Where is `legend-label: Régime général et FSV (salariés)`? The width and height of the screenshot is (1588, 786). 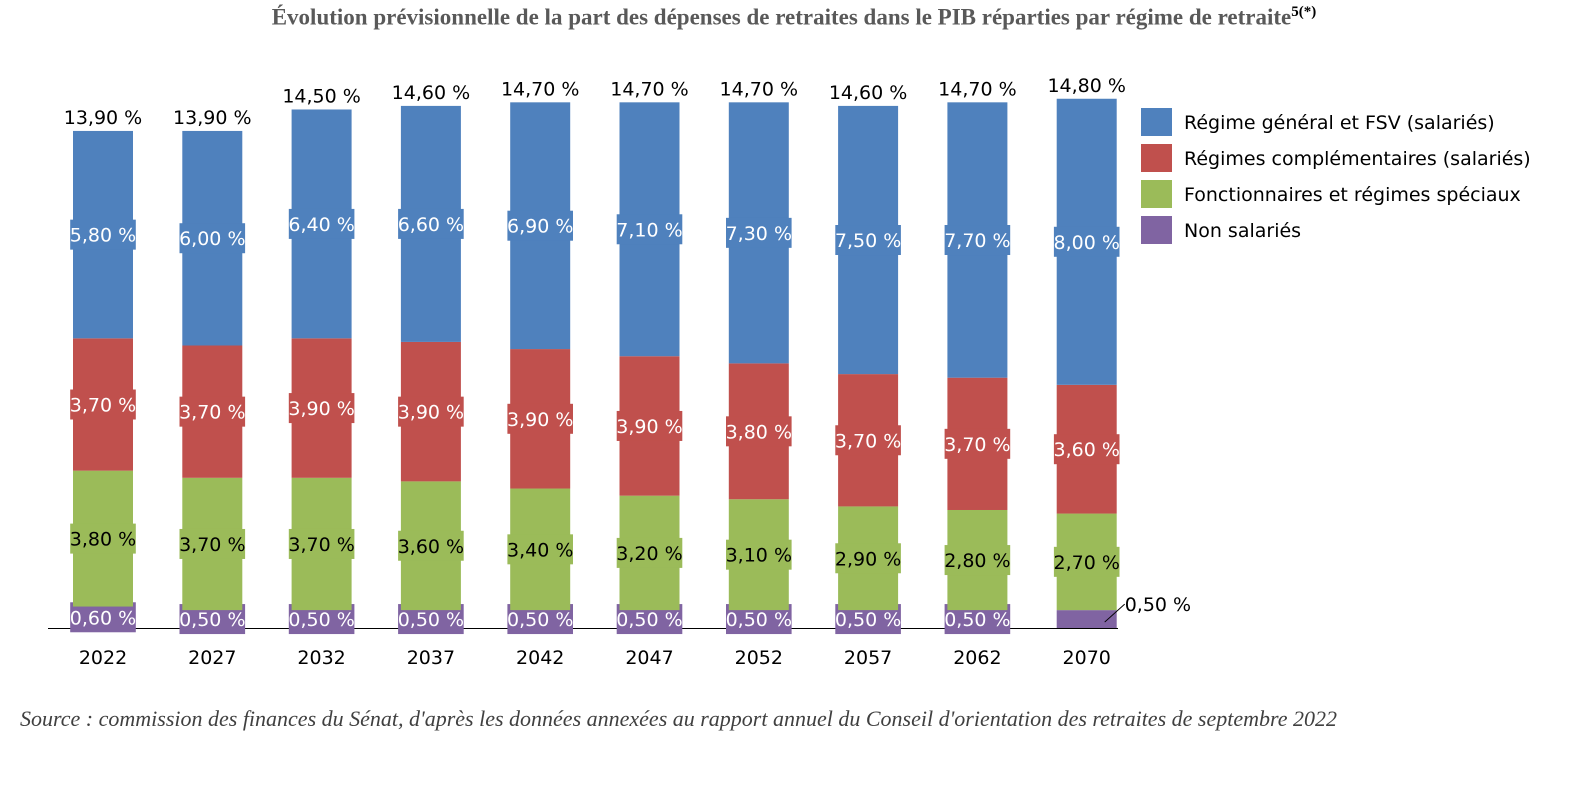
legend-label: Régime général et FSV (salariés) is located at coordinates (1339, 123).